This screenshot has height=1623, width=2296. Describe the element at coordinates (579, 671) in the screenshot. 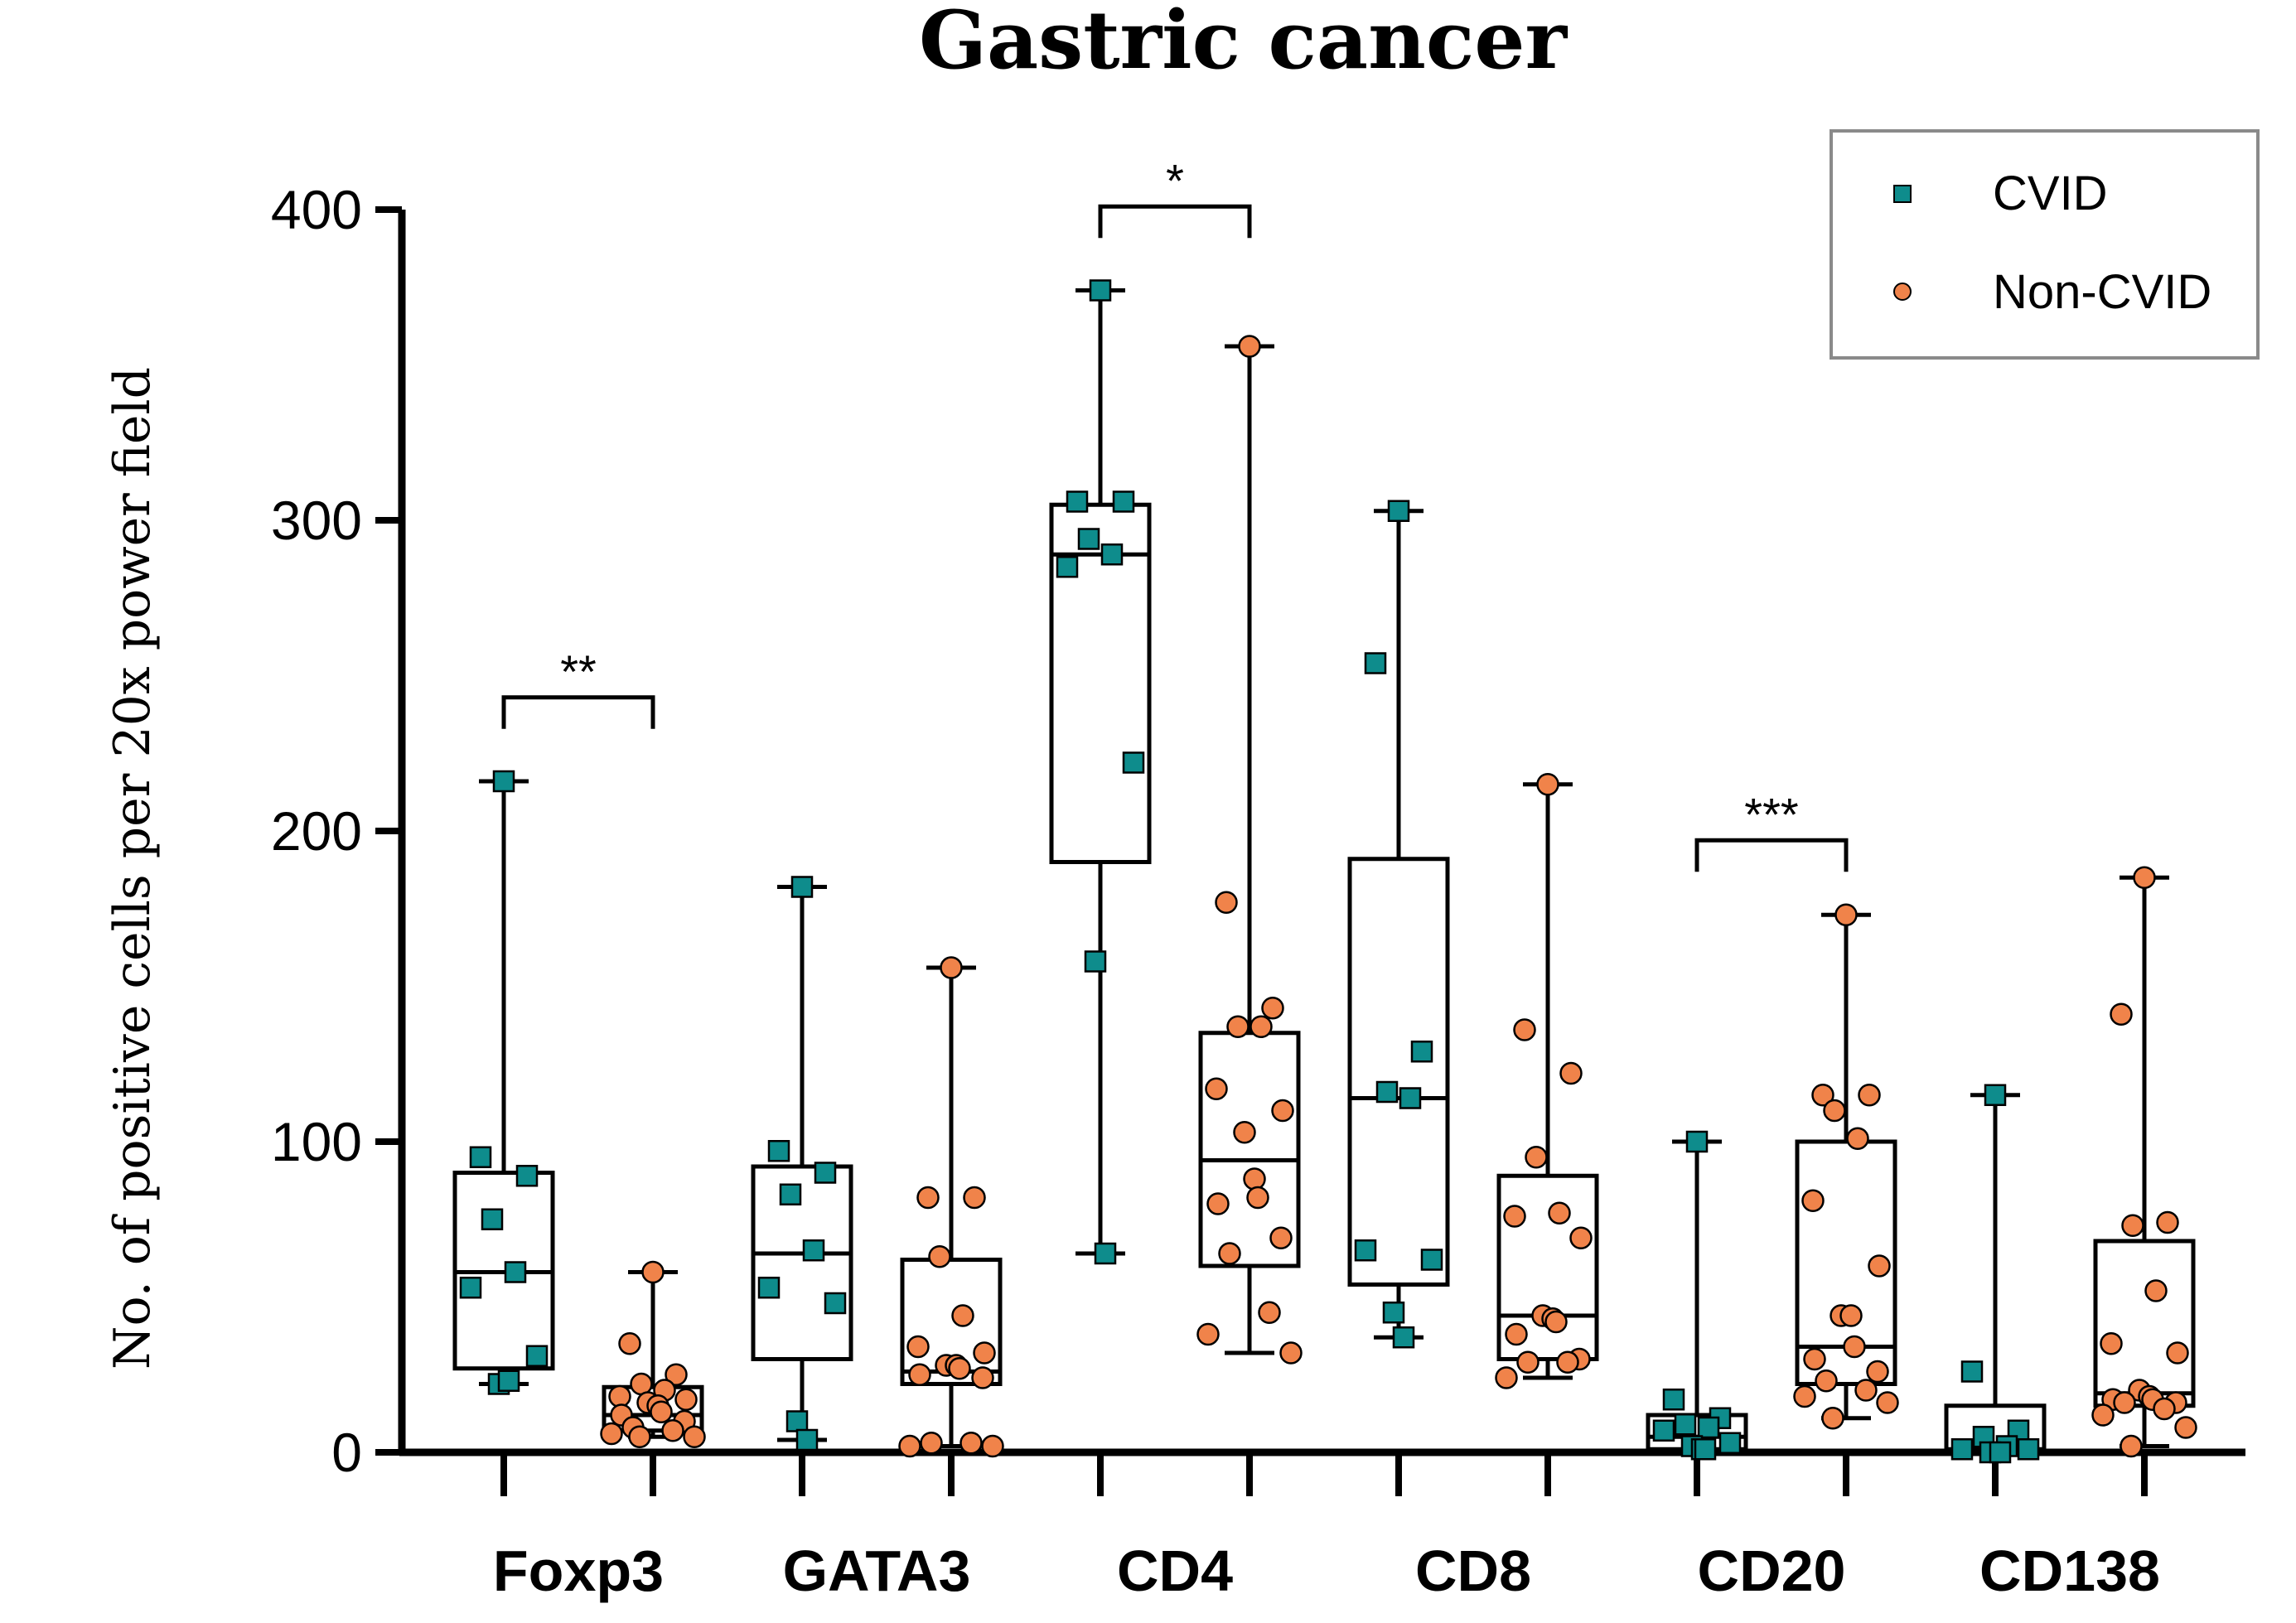

I see `significance-label: **` at that location.